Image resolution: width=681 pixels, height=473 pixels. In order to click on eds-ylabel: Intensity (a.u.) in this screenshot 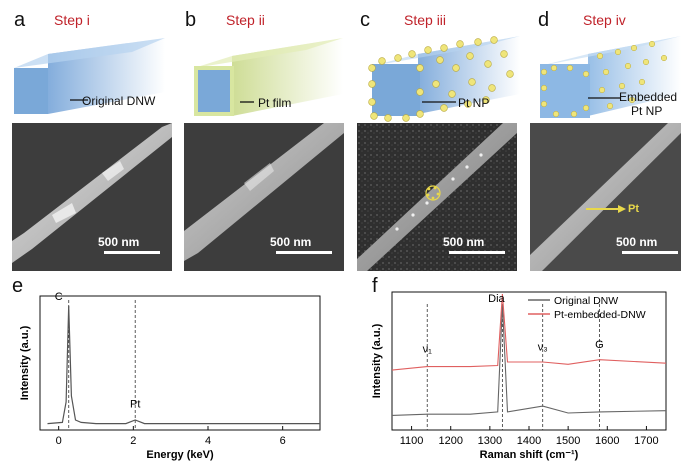, I will do `click(25, 362)`.